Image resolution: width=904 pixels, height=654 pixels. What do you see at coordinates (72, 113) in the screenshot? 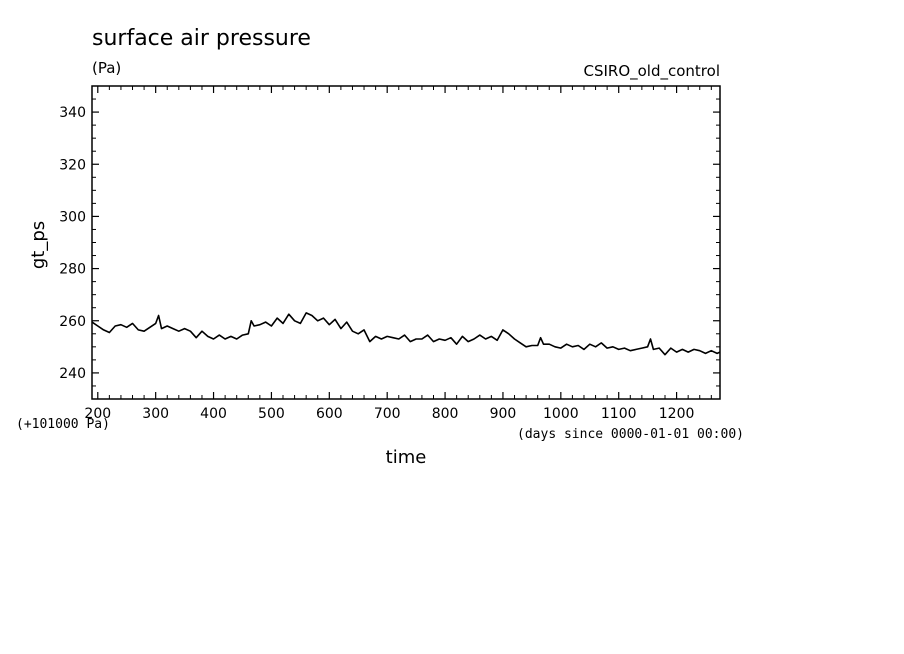
I see `y-tick-label: 340` at bounding box center [72, 113].